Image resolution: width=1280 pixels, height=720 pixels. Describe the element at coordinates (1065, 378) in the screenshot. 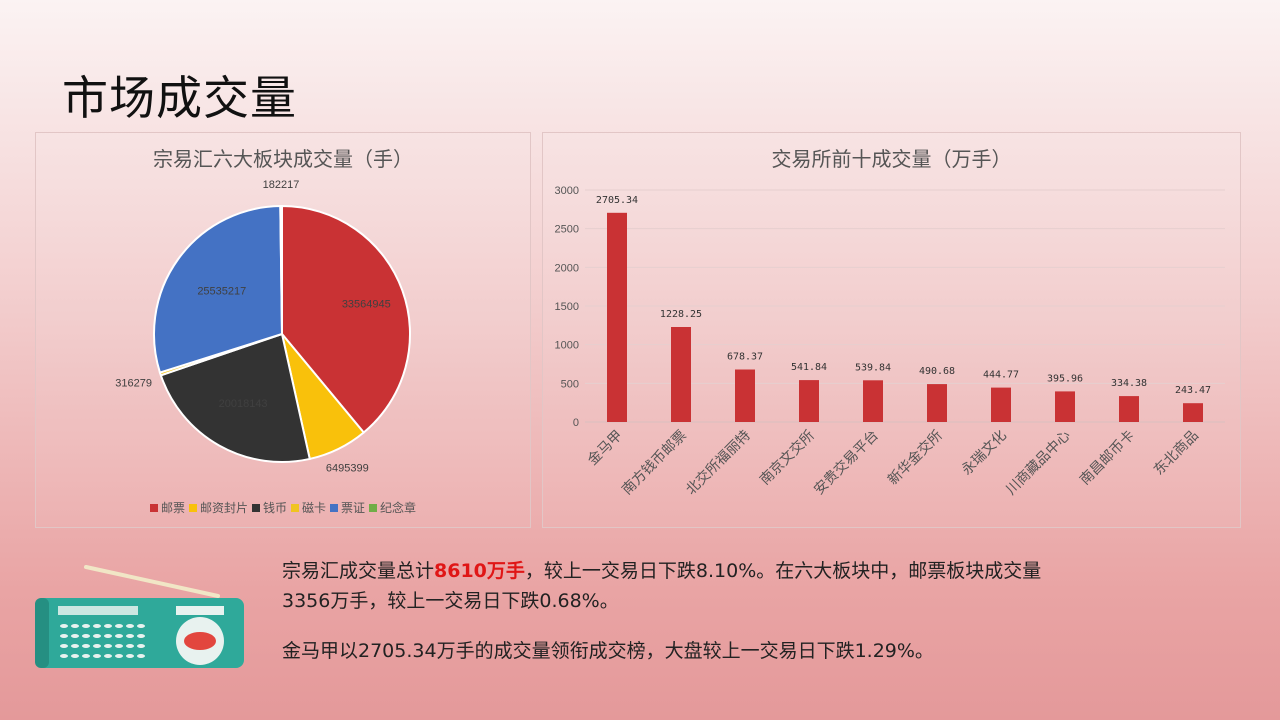

I see `bar-value-label: 395.96` at that location.